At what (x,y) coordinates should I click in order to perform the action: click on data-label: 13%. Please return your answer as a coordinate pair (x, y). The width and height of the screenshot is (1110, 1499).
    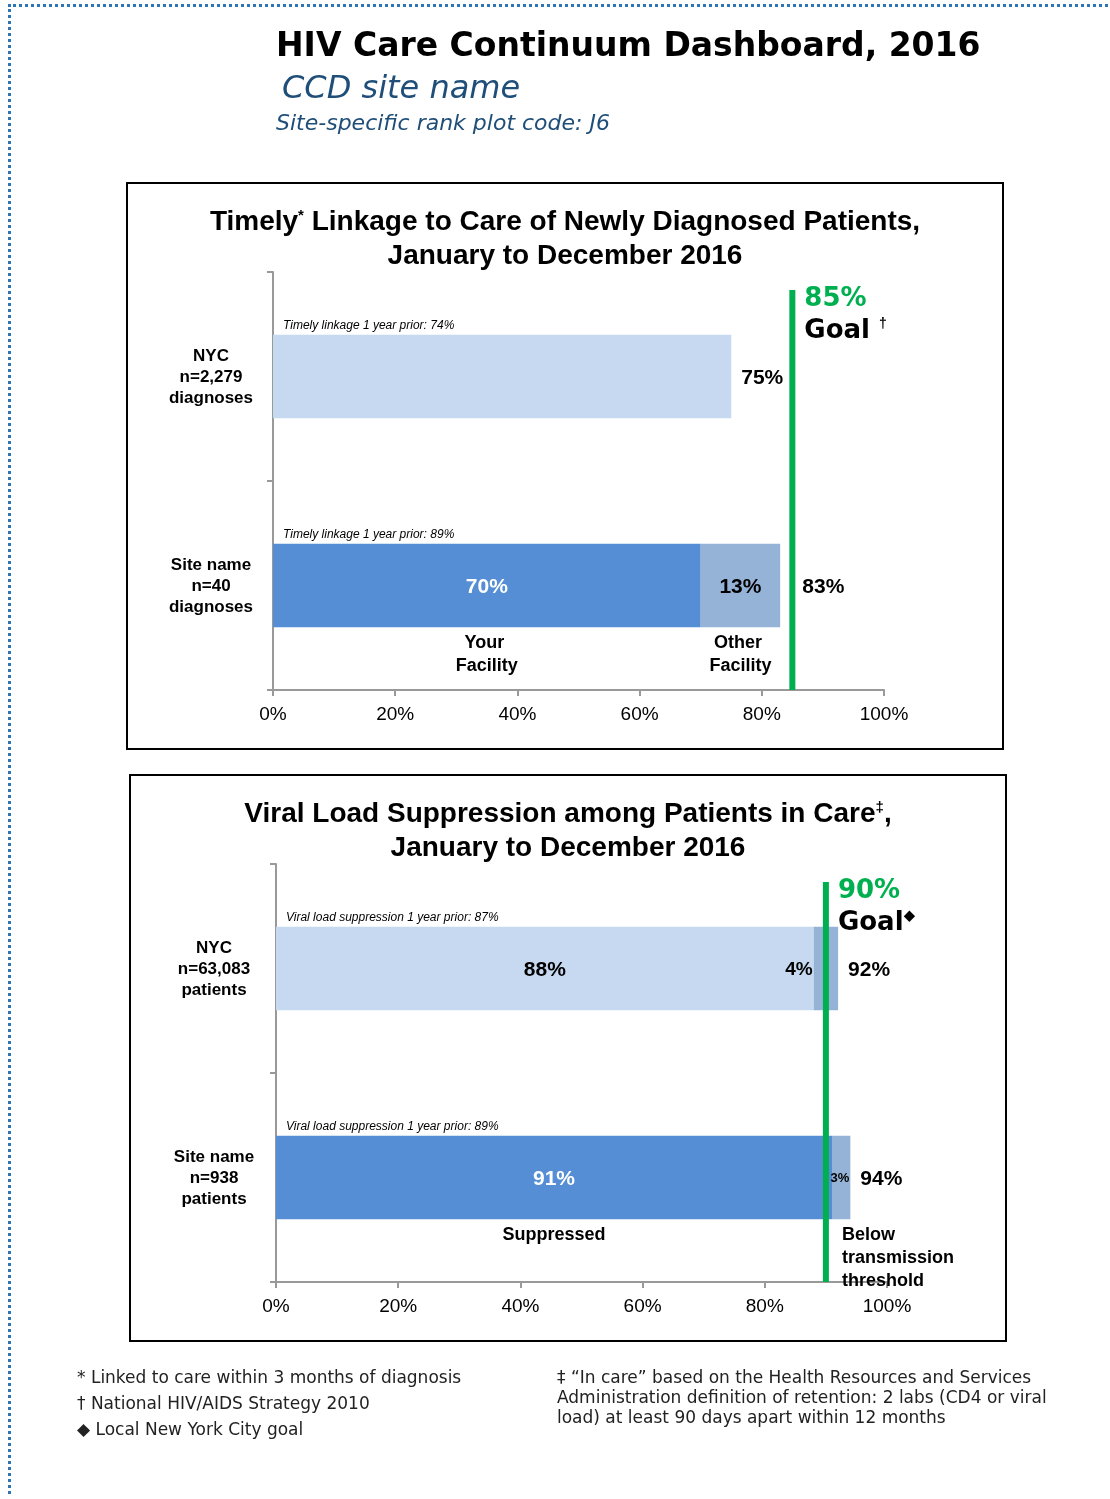
    Looking at the image, I should click on (740, 585).